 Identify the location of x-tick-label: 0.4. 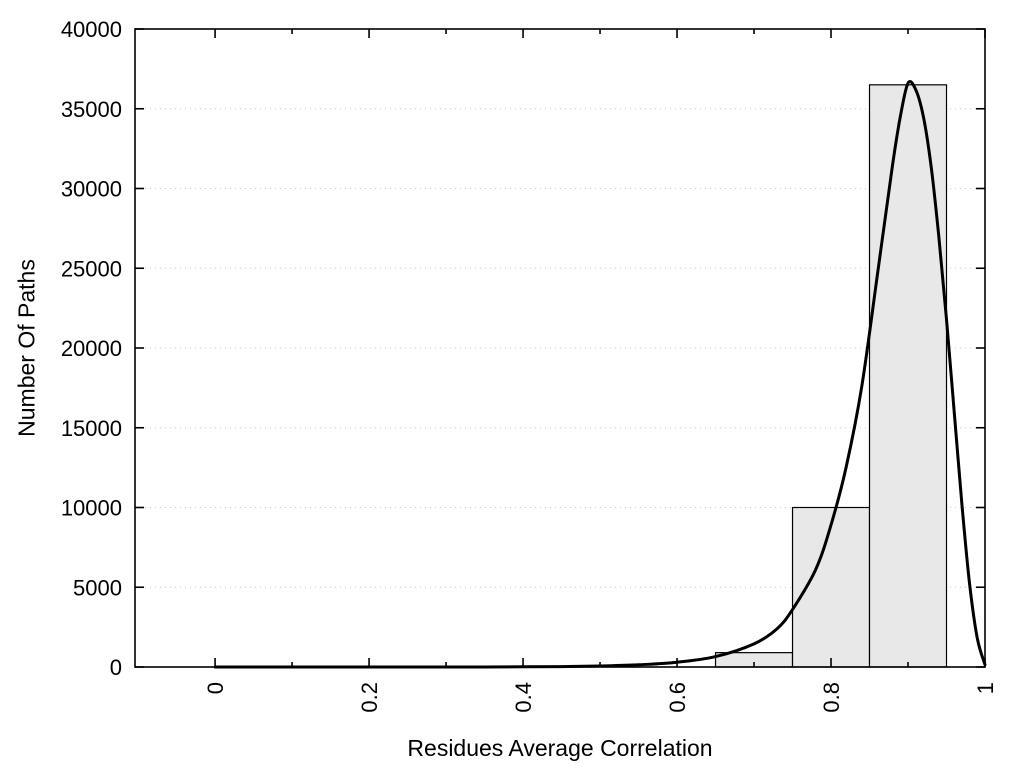
(523, 697).